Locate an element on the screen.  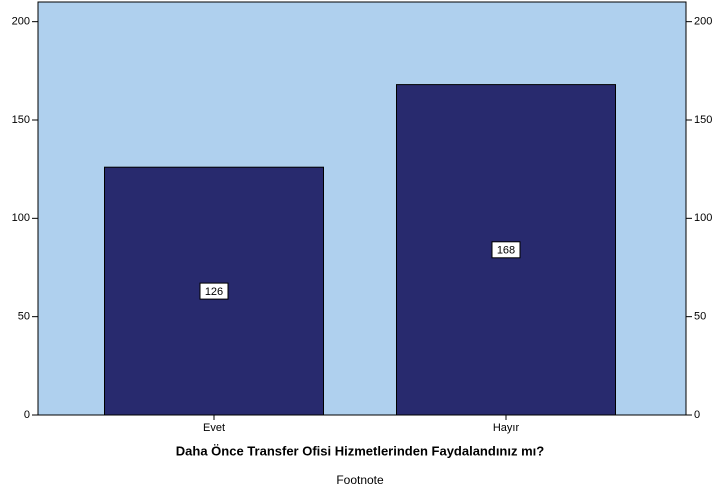
value-label: 126 is located at coordinates (214, 292).